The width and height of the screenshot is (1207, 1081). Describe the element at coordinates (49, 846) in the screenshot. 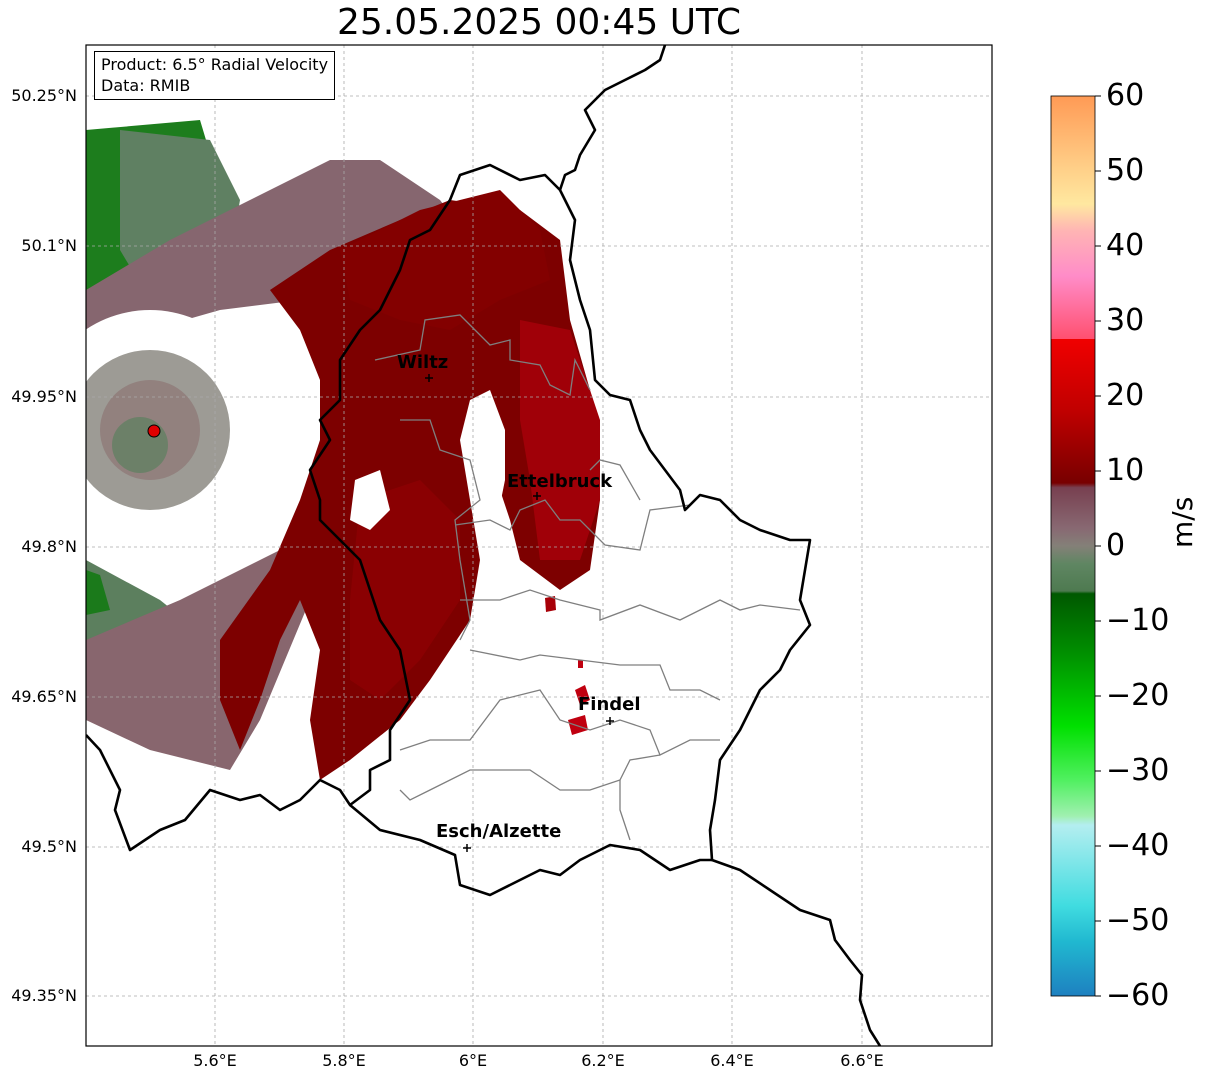

I see `lat-tick-label: 49.5°N` at that location.